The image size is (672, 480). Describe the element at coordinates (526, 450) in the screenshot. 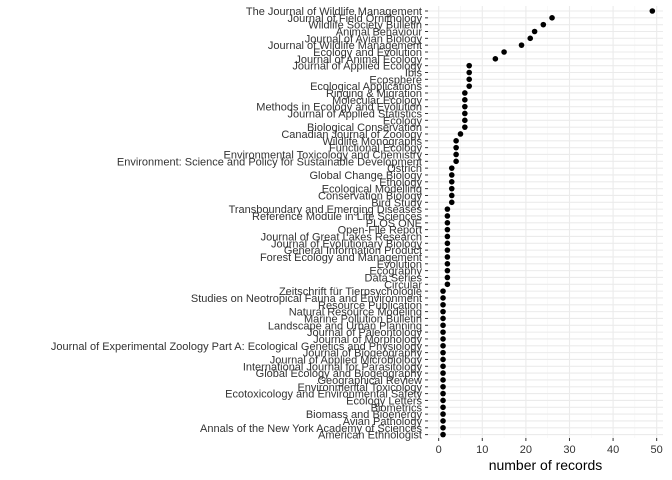

I see `x-tick-label: 20` at that location.